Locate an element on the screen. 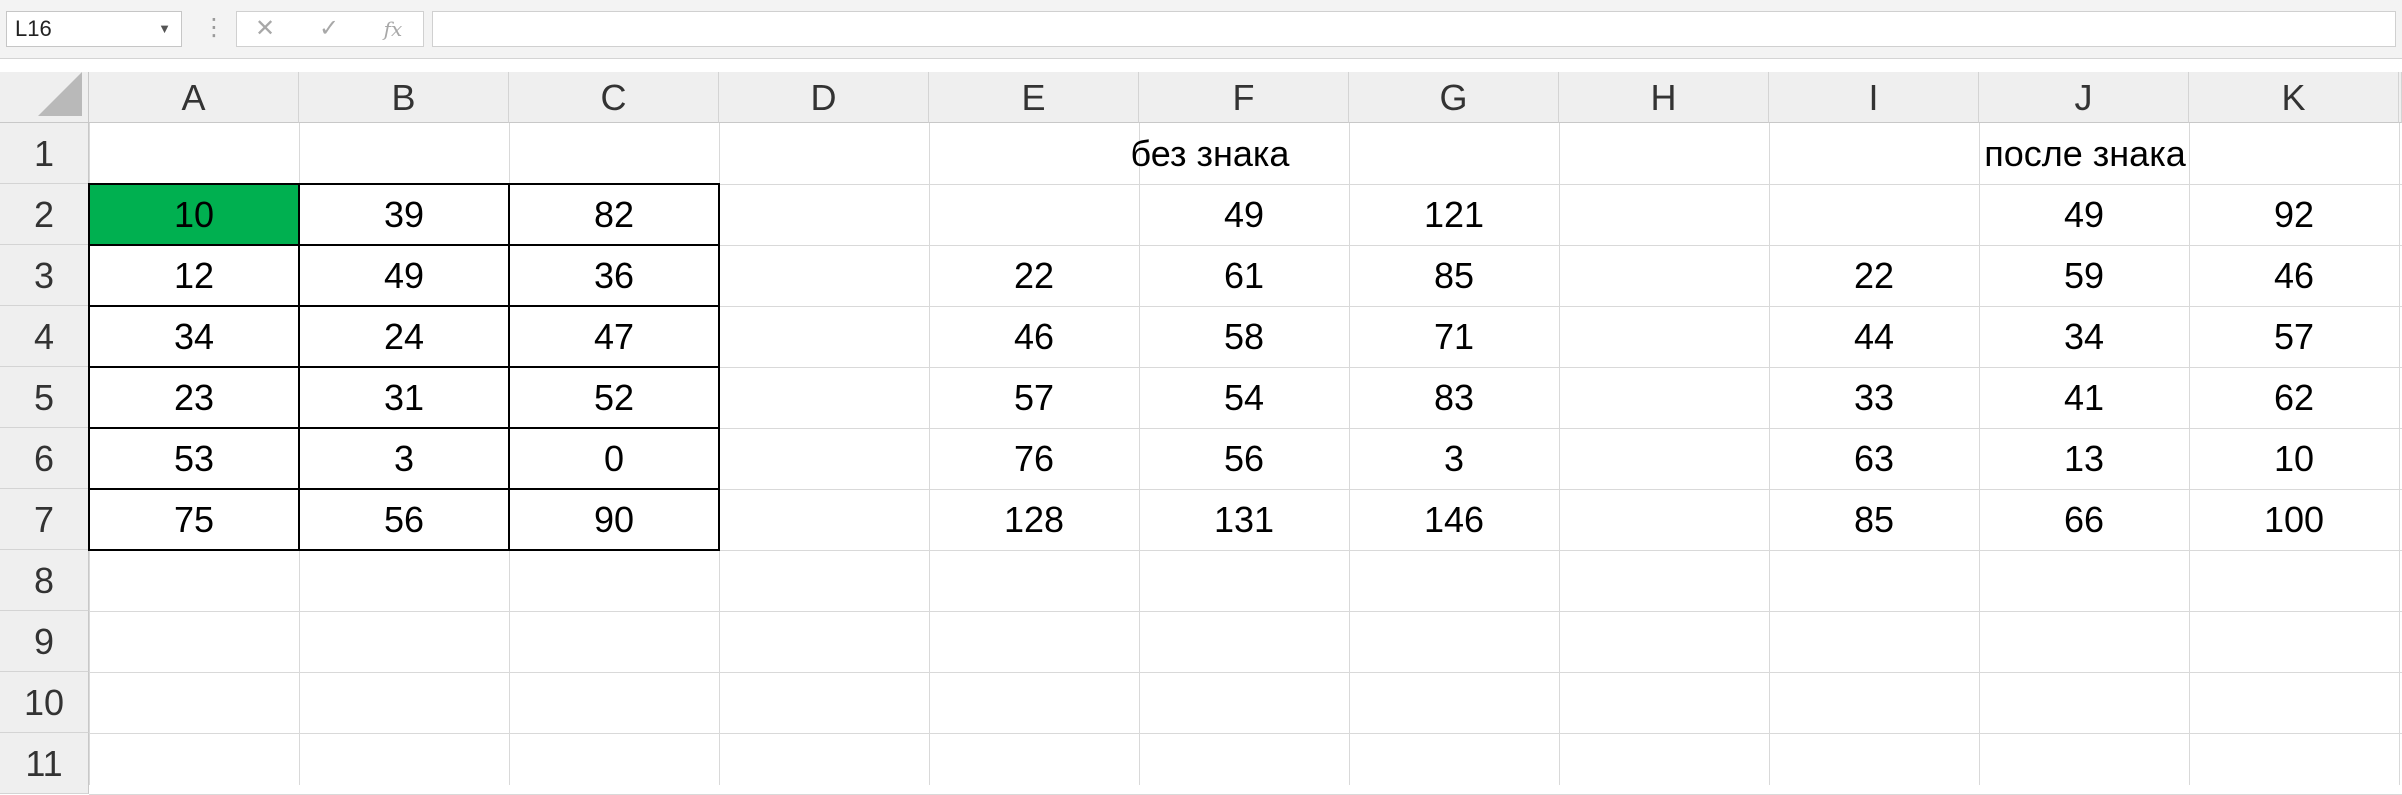  row-header-6: 6 is located at coordinates (44, 458).